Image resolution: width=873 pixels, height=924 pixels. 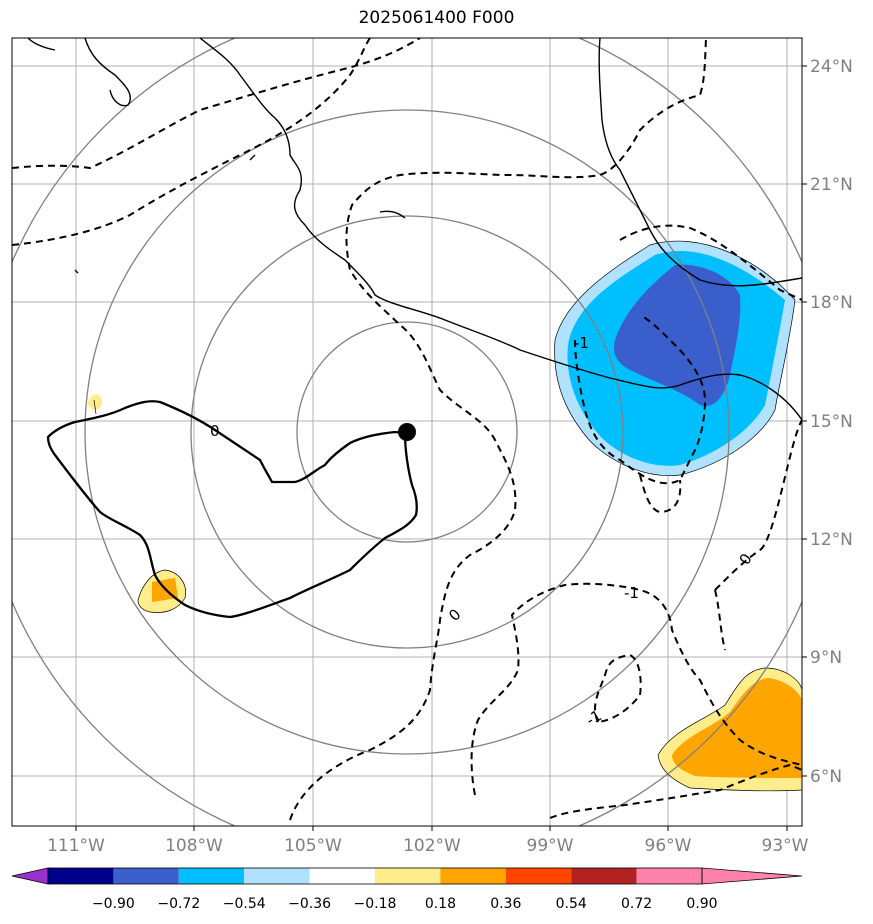 What do you see at coordinates (668, 846) in the screenshot?
I see `lon-label: 96°W` at bounding box center [668, 846].